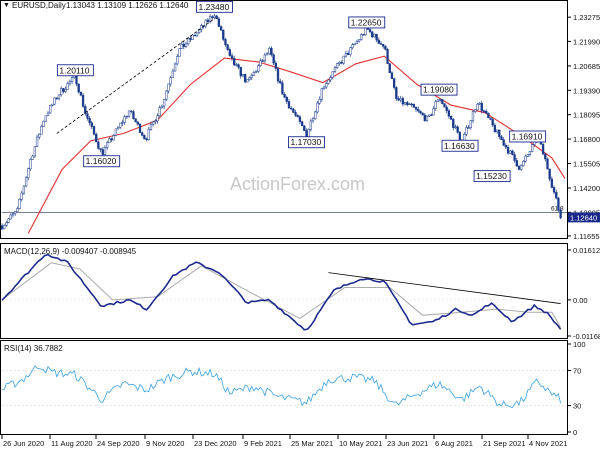 The width and height of the screenshot is (600, 450). What do you see at coordinates (586, 336) in the screenshot?
I see `macd-y-tick-label: -0.011681` at bounding box center [586, 336].